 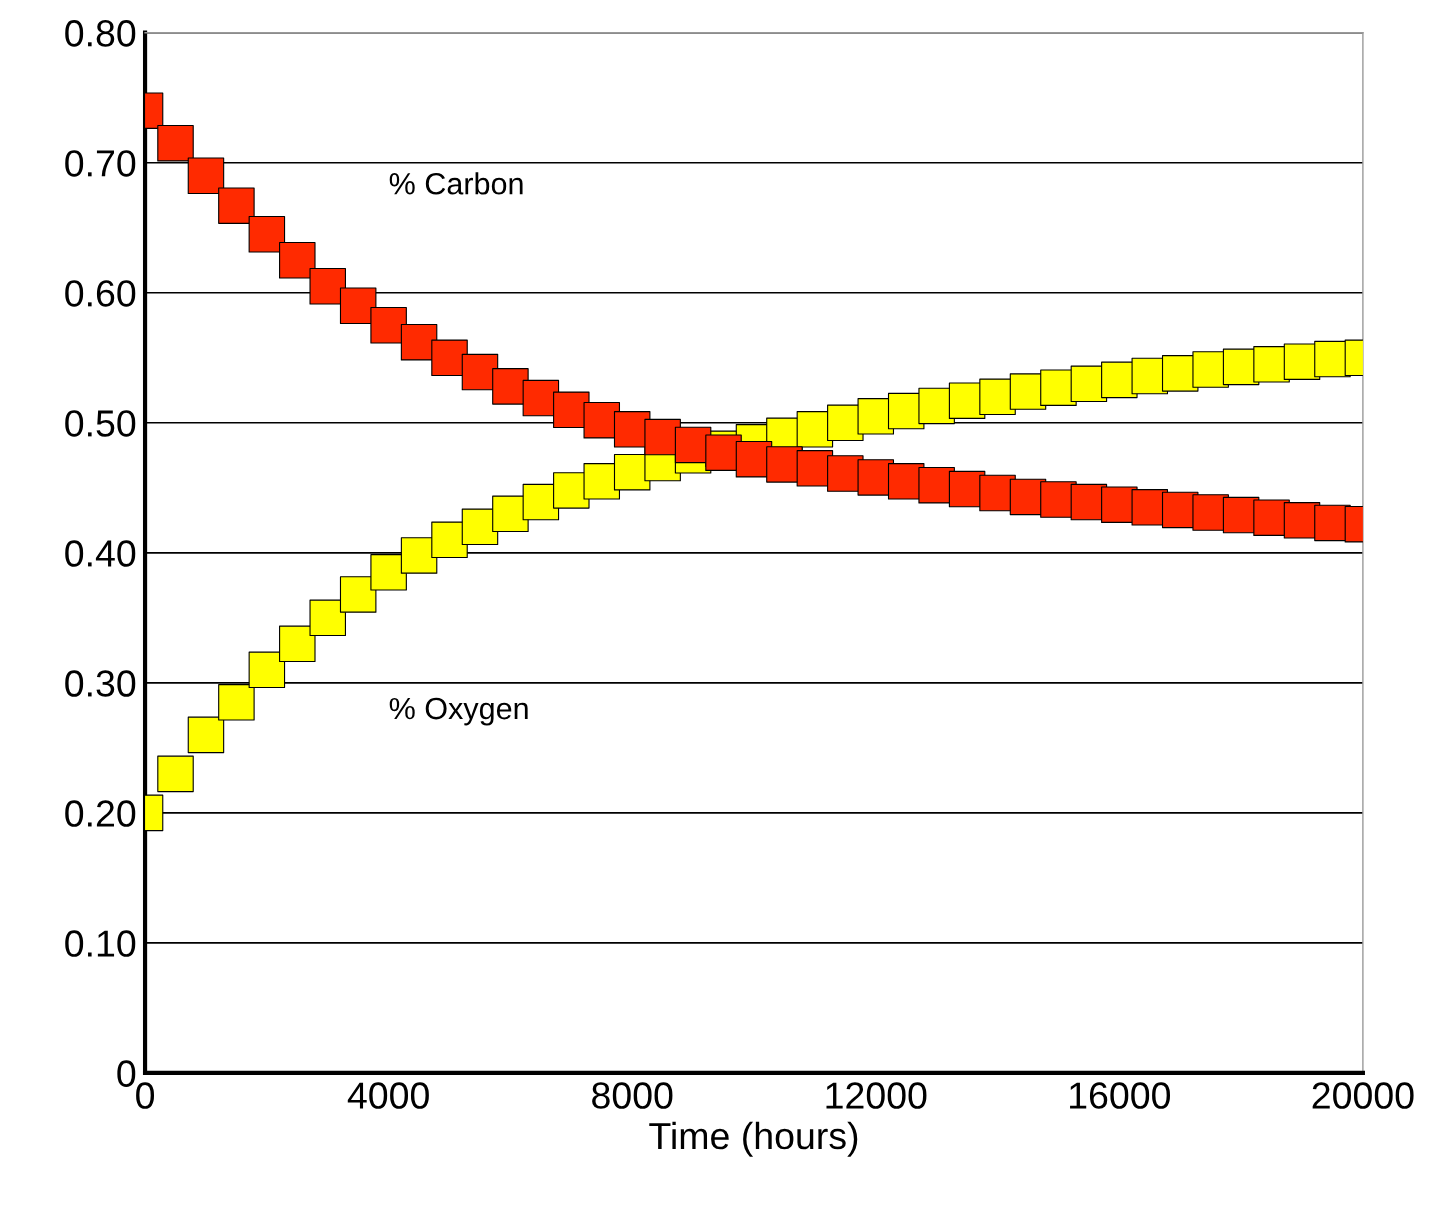 What do you see at coordinates (126, 1073) in the screenshot?
I see `y-tick-label: 0` at bounding box center [126, 1073].